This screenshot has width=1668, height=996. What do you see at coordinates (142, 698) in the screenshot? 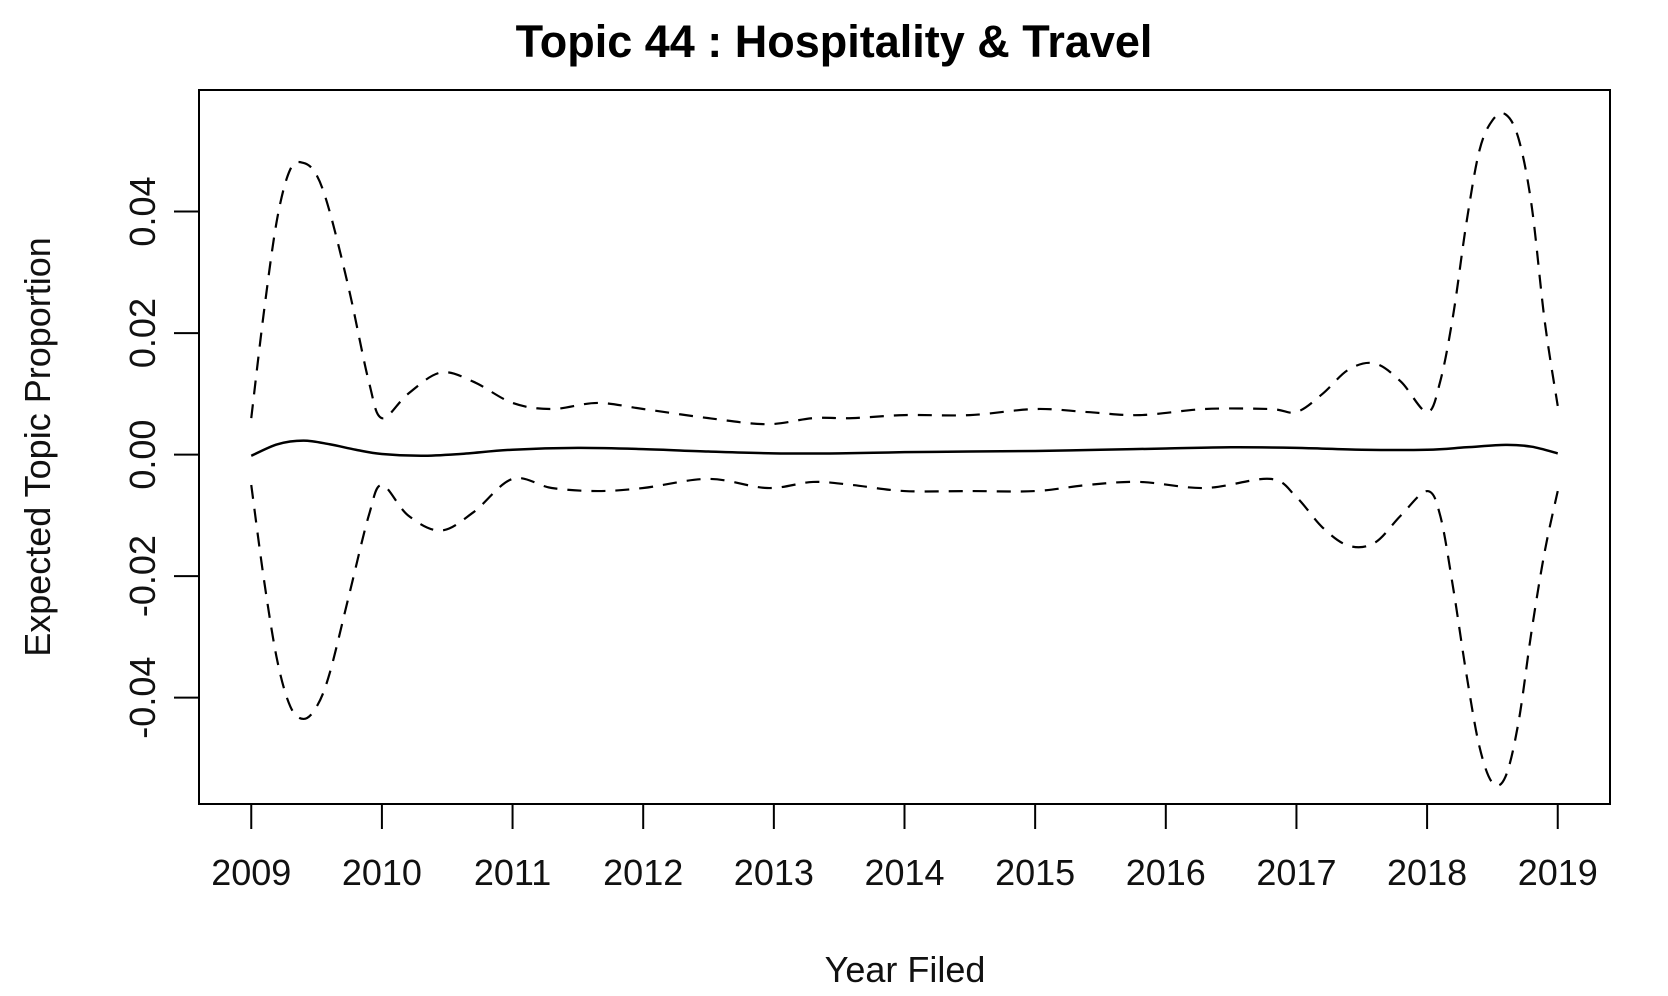
I see `y-tick-label: -0.04` at bounding box center [142, 698].